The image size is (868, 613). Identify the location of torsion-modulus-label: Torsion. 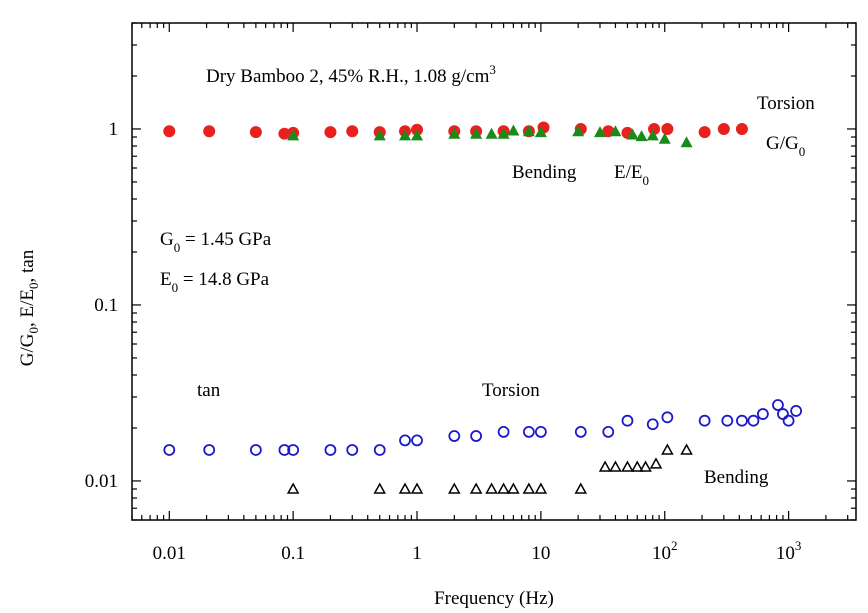
(786, 103).